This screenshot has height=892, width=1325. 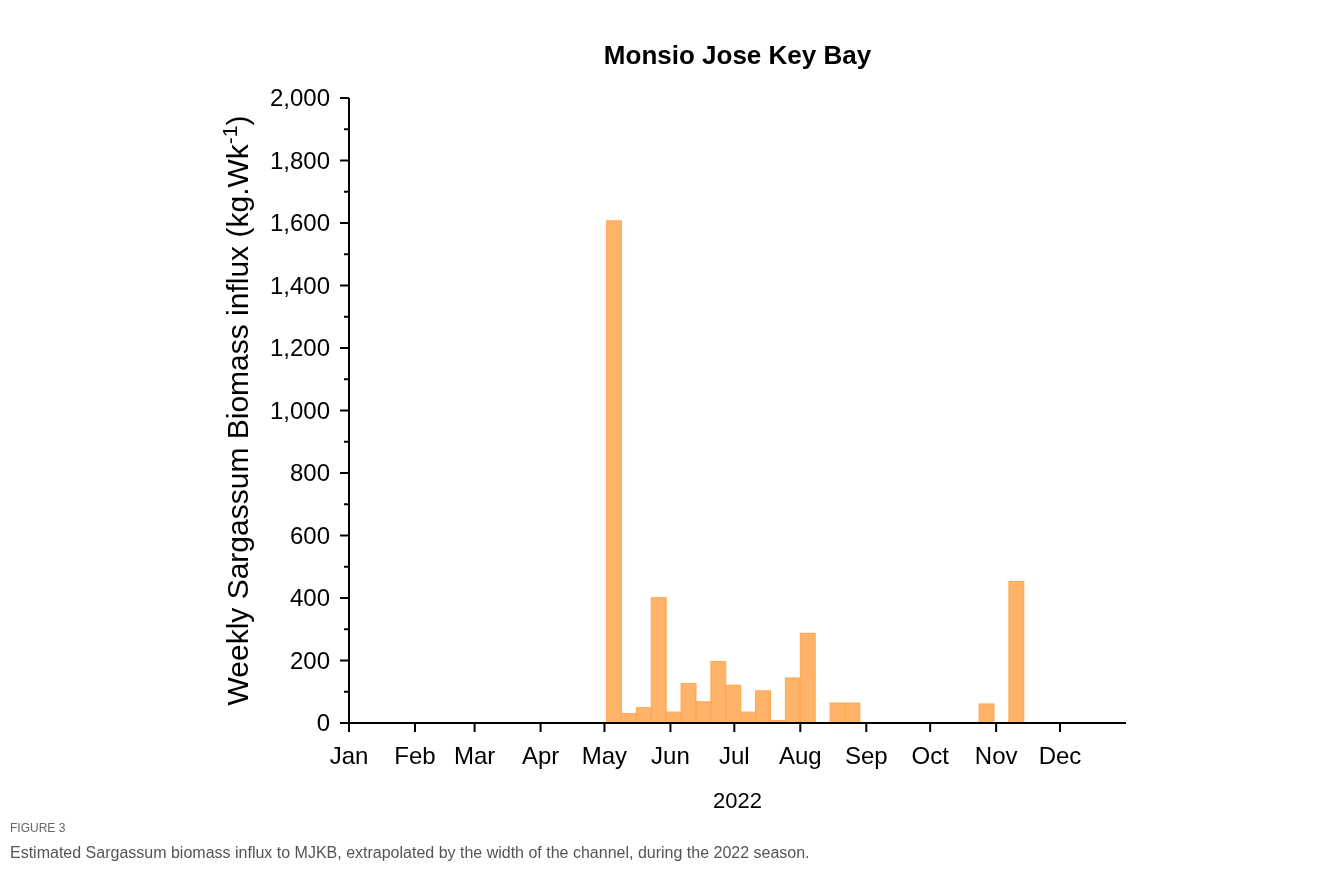 I want to click on chart-title: Monsio Jose Key Bay, so click(x=737, y=55).